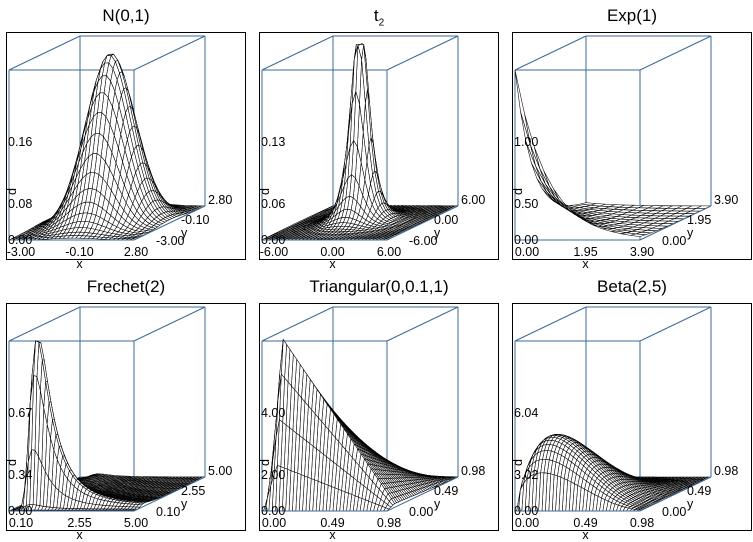 Image resolution: width=753 pixels, height=542 pixels. I want to click on y-tick-label: -6.00, so click(423, 241).